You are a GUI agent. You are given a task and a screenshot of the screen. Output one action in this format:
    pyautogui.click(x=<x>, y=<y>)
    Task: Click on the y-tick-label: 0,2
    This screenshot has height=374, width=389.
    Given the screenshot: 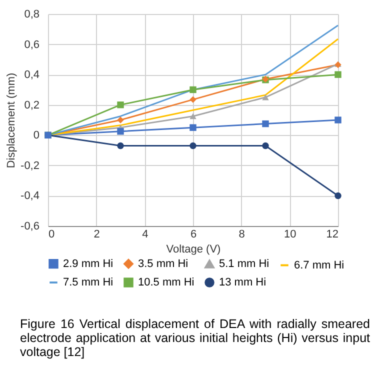 What is the action you would take?
    pyautogui.click(x=32, y=105)
    